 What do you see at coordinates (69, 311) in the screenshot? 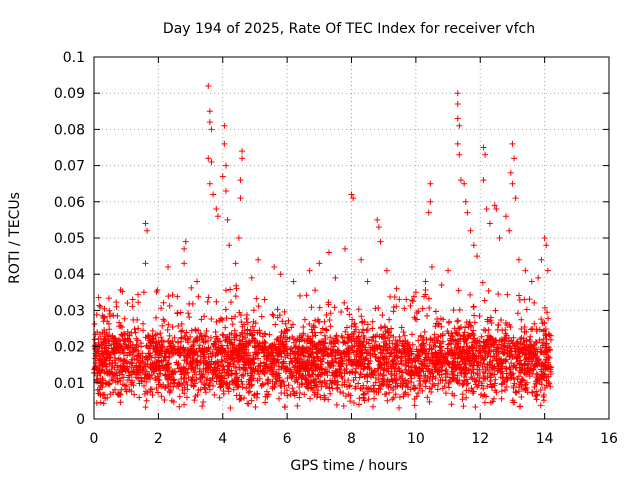
I see `y-tick-label: 0.03` at bounding box center [69, 311].